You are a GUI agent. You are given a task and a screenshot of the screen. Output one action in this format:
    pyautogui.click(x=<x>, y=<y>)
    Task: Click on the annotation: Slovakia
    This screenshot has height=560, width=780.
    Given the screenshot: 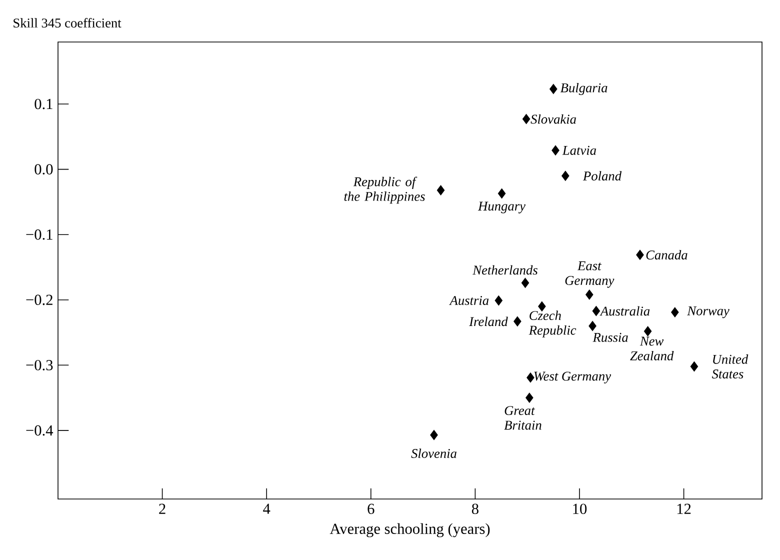 What is the action you would take?
    pyautogui.click(x=553, y=119)
    